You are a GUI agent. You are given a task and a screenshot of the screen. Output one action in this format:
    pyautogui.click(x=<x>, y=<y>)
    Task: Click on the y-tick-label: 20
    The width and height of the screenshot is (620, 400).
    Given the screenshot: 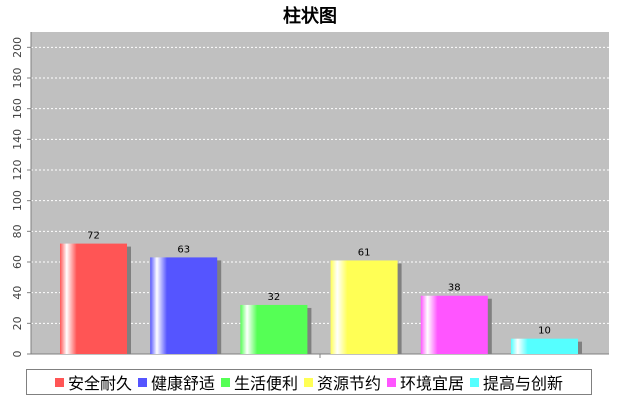 What is the action you would take?
    pyautogui.click(x=17, y=323)
    